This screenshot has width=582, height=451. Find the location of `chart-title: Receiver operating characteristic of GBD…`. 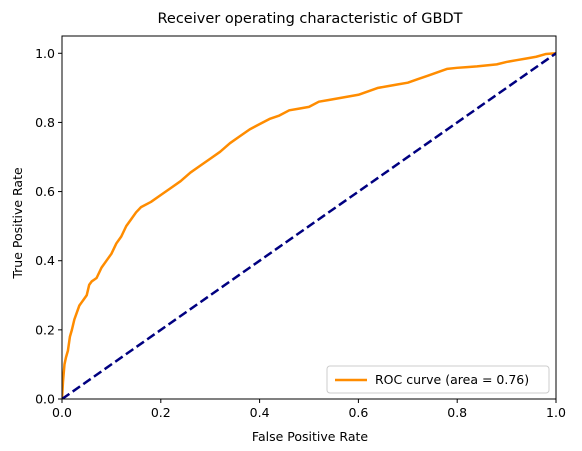

chart-title: Receiver operating characteristic of GBD… is located at coordinates (309, 19).